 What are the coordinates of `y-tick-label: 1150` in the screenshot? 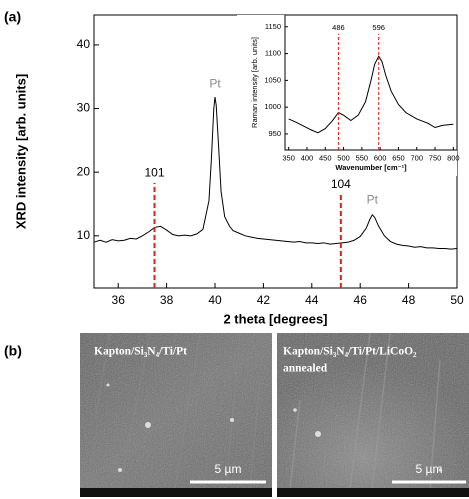 It's located at (273, 26).